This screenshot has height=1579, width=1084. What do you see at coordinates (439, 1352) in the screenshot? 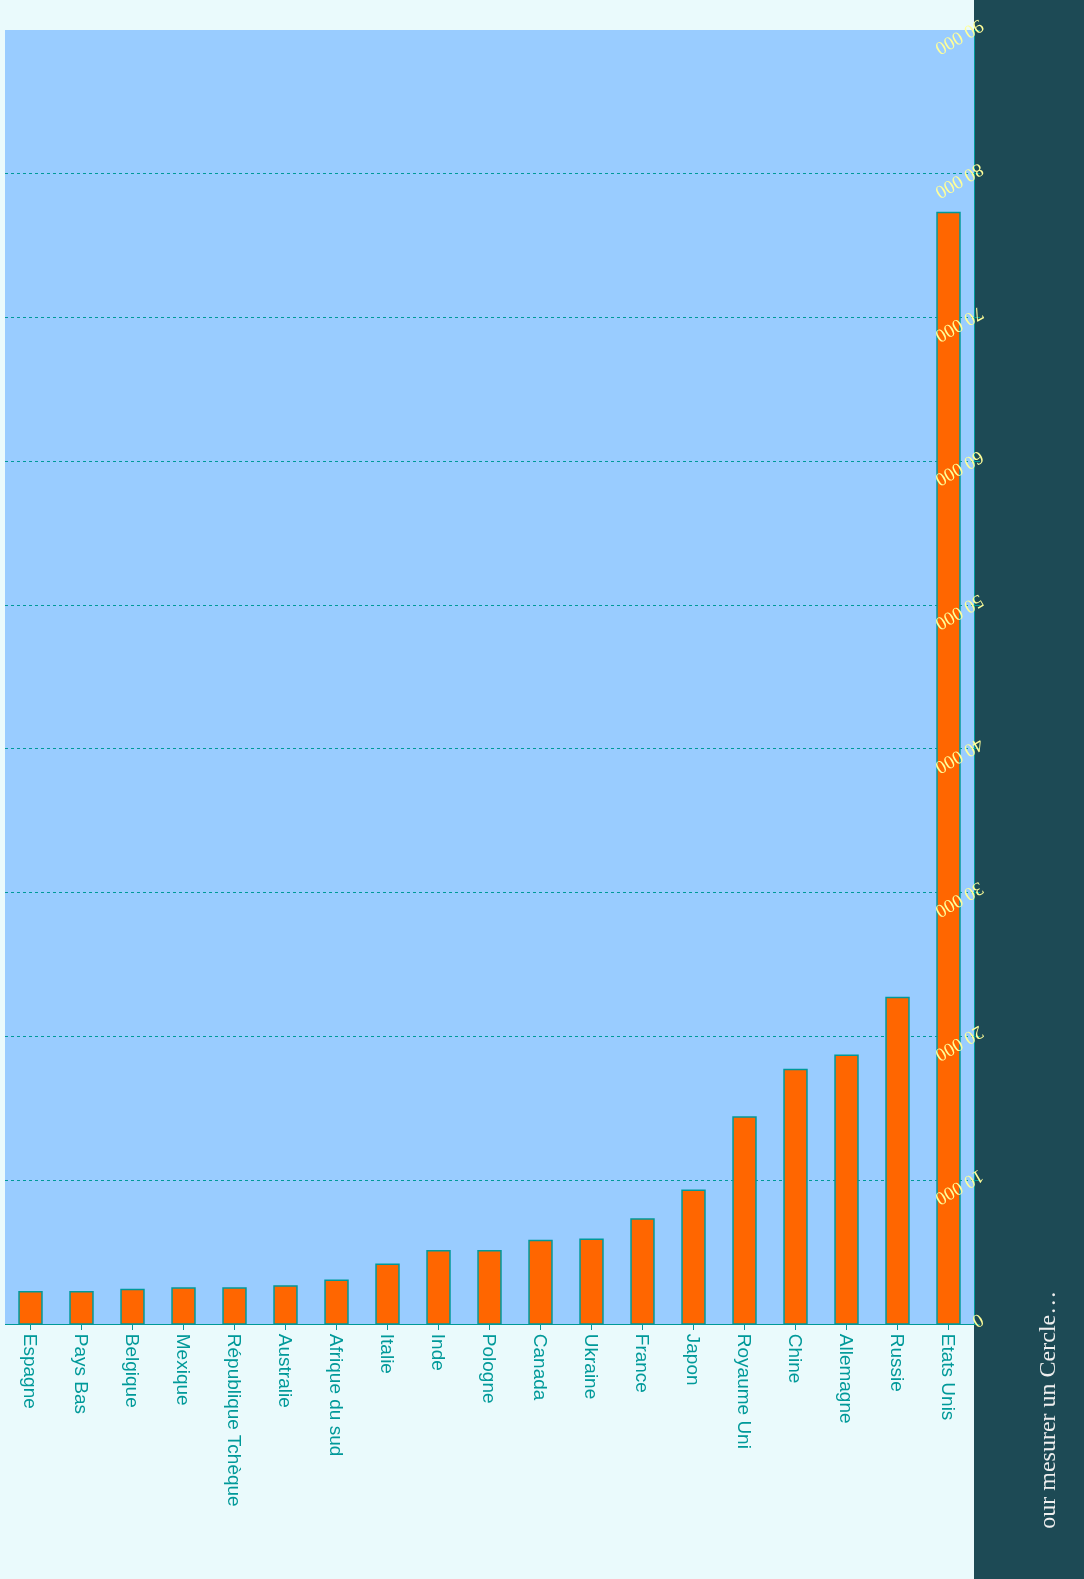
I see `x-tick-label: Inde` at bounding box center [439, 1352].